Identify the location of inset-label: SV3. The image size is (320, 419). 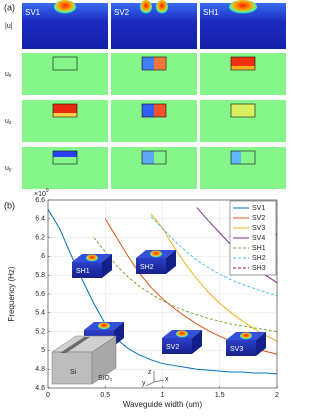
(236, 349).